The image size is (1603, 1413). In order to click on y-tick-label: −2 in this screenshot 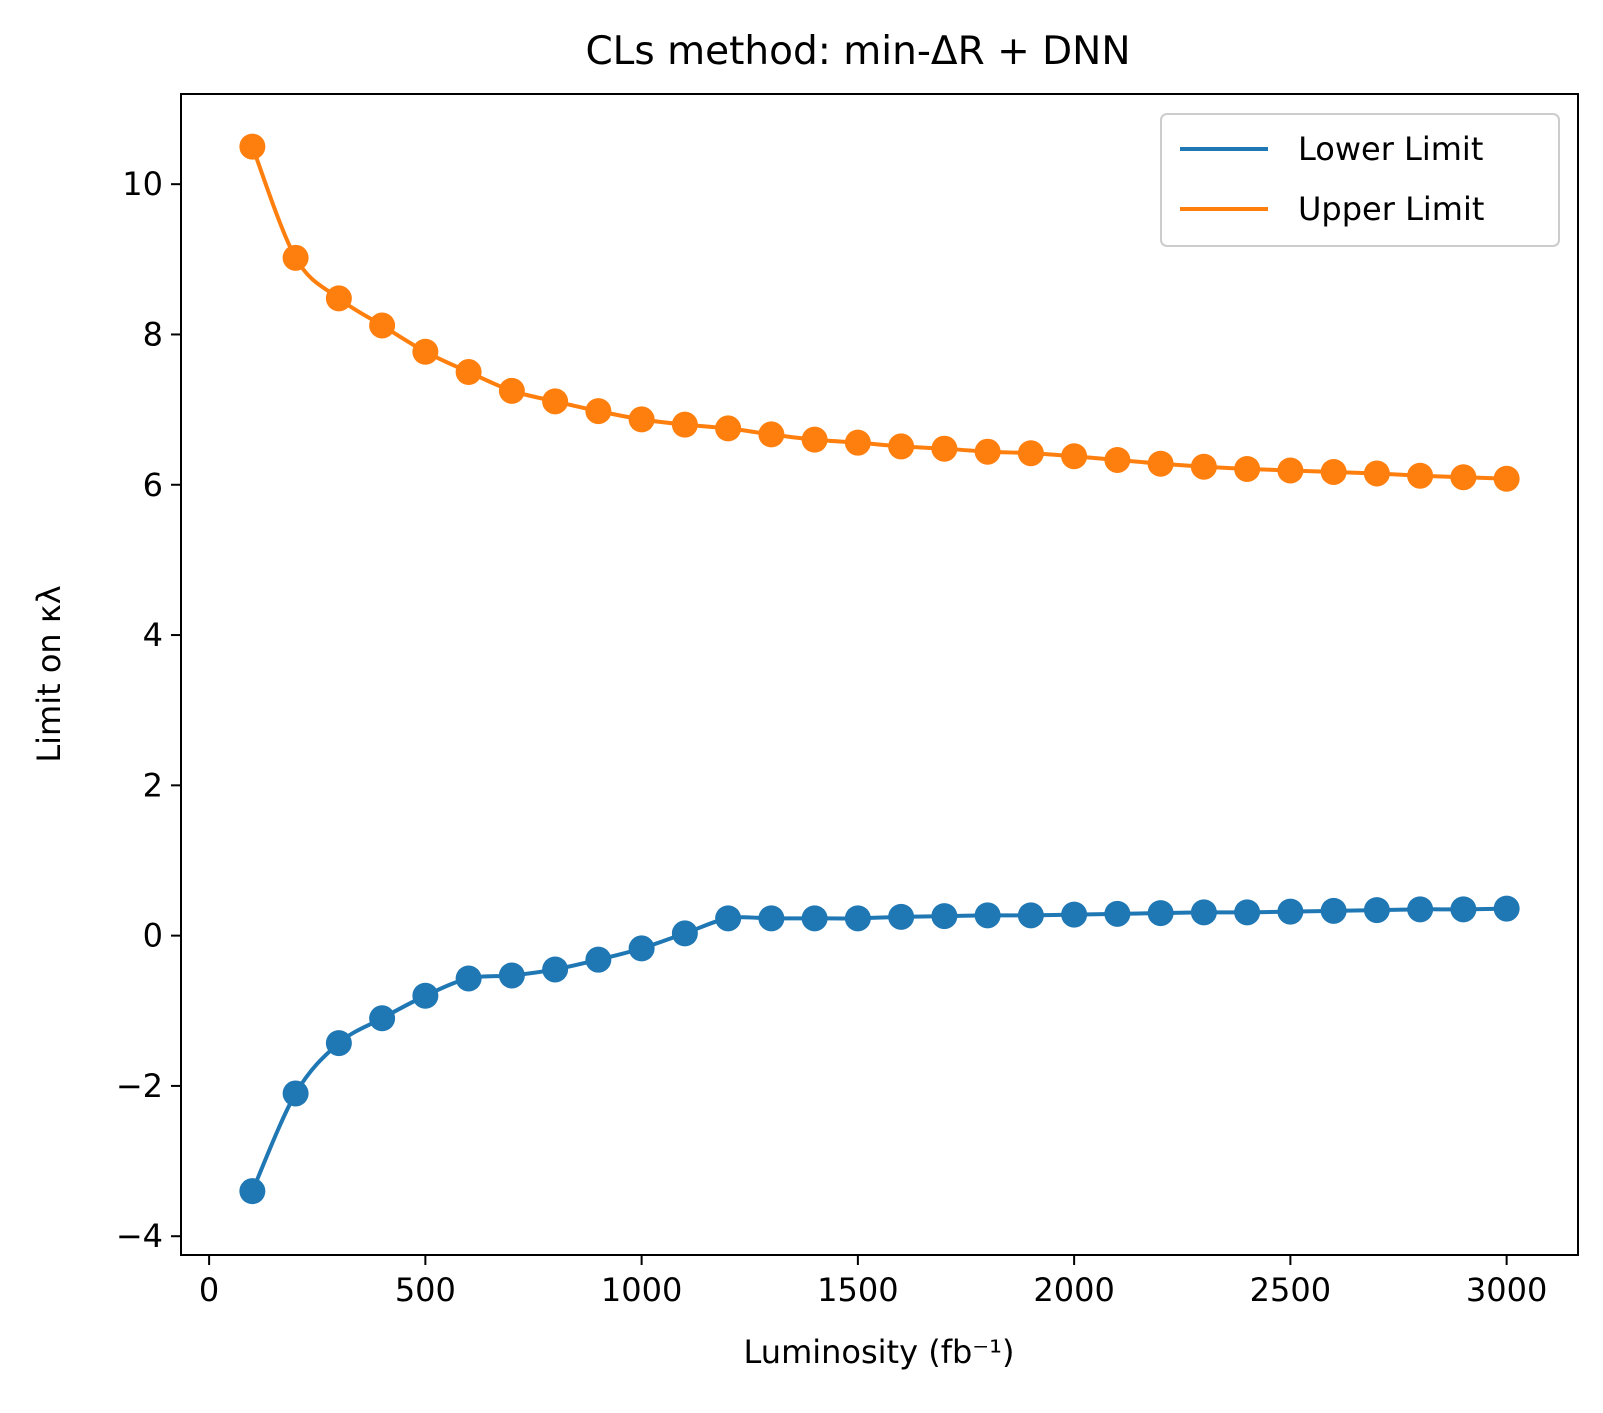, I will do `click(139, 1086)`.